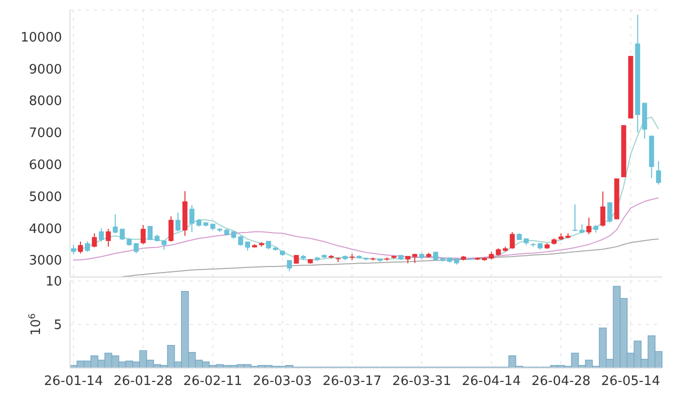 Image resolution: width=673 pixels, height=396 pixels. Describe the element at coordinates (45, 70) in the screenshot. I see `y-tick-label: 9000` at that location.